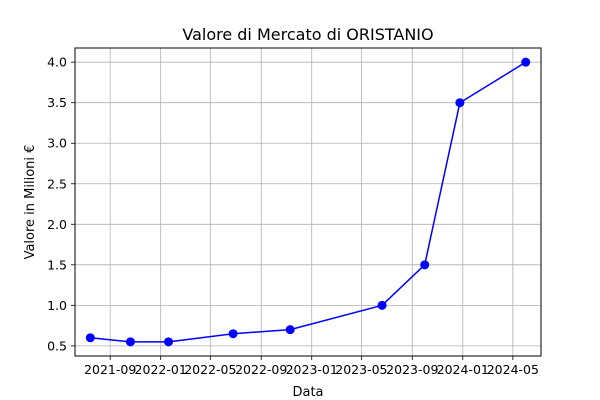 Image resolution: width=600 pixels, height=400 pixels. What do you see at coordinates (110, 369) in the screenshot?
I see `x-tick-label: 2021-09` at bounding box center [110, 369].